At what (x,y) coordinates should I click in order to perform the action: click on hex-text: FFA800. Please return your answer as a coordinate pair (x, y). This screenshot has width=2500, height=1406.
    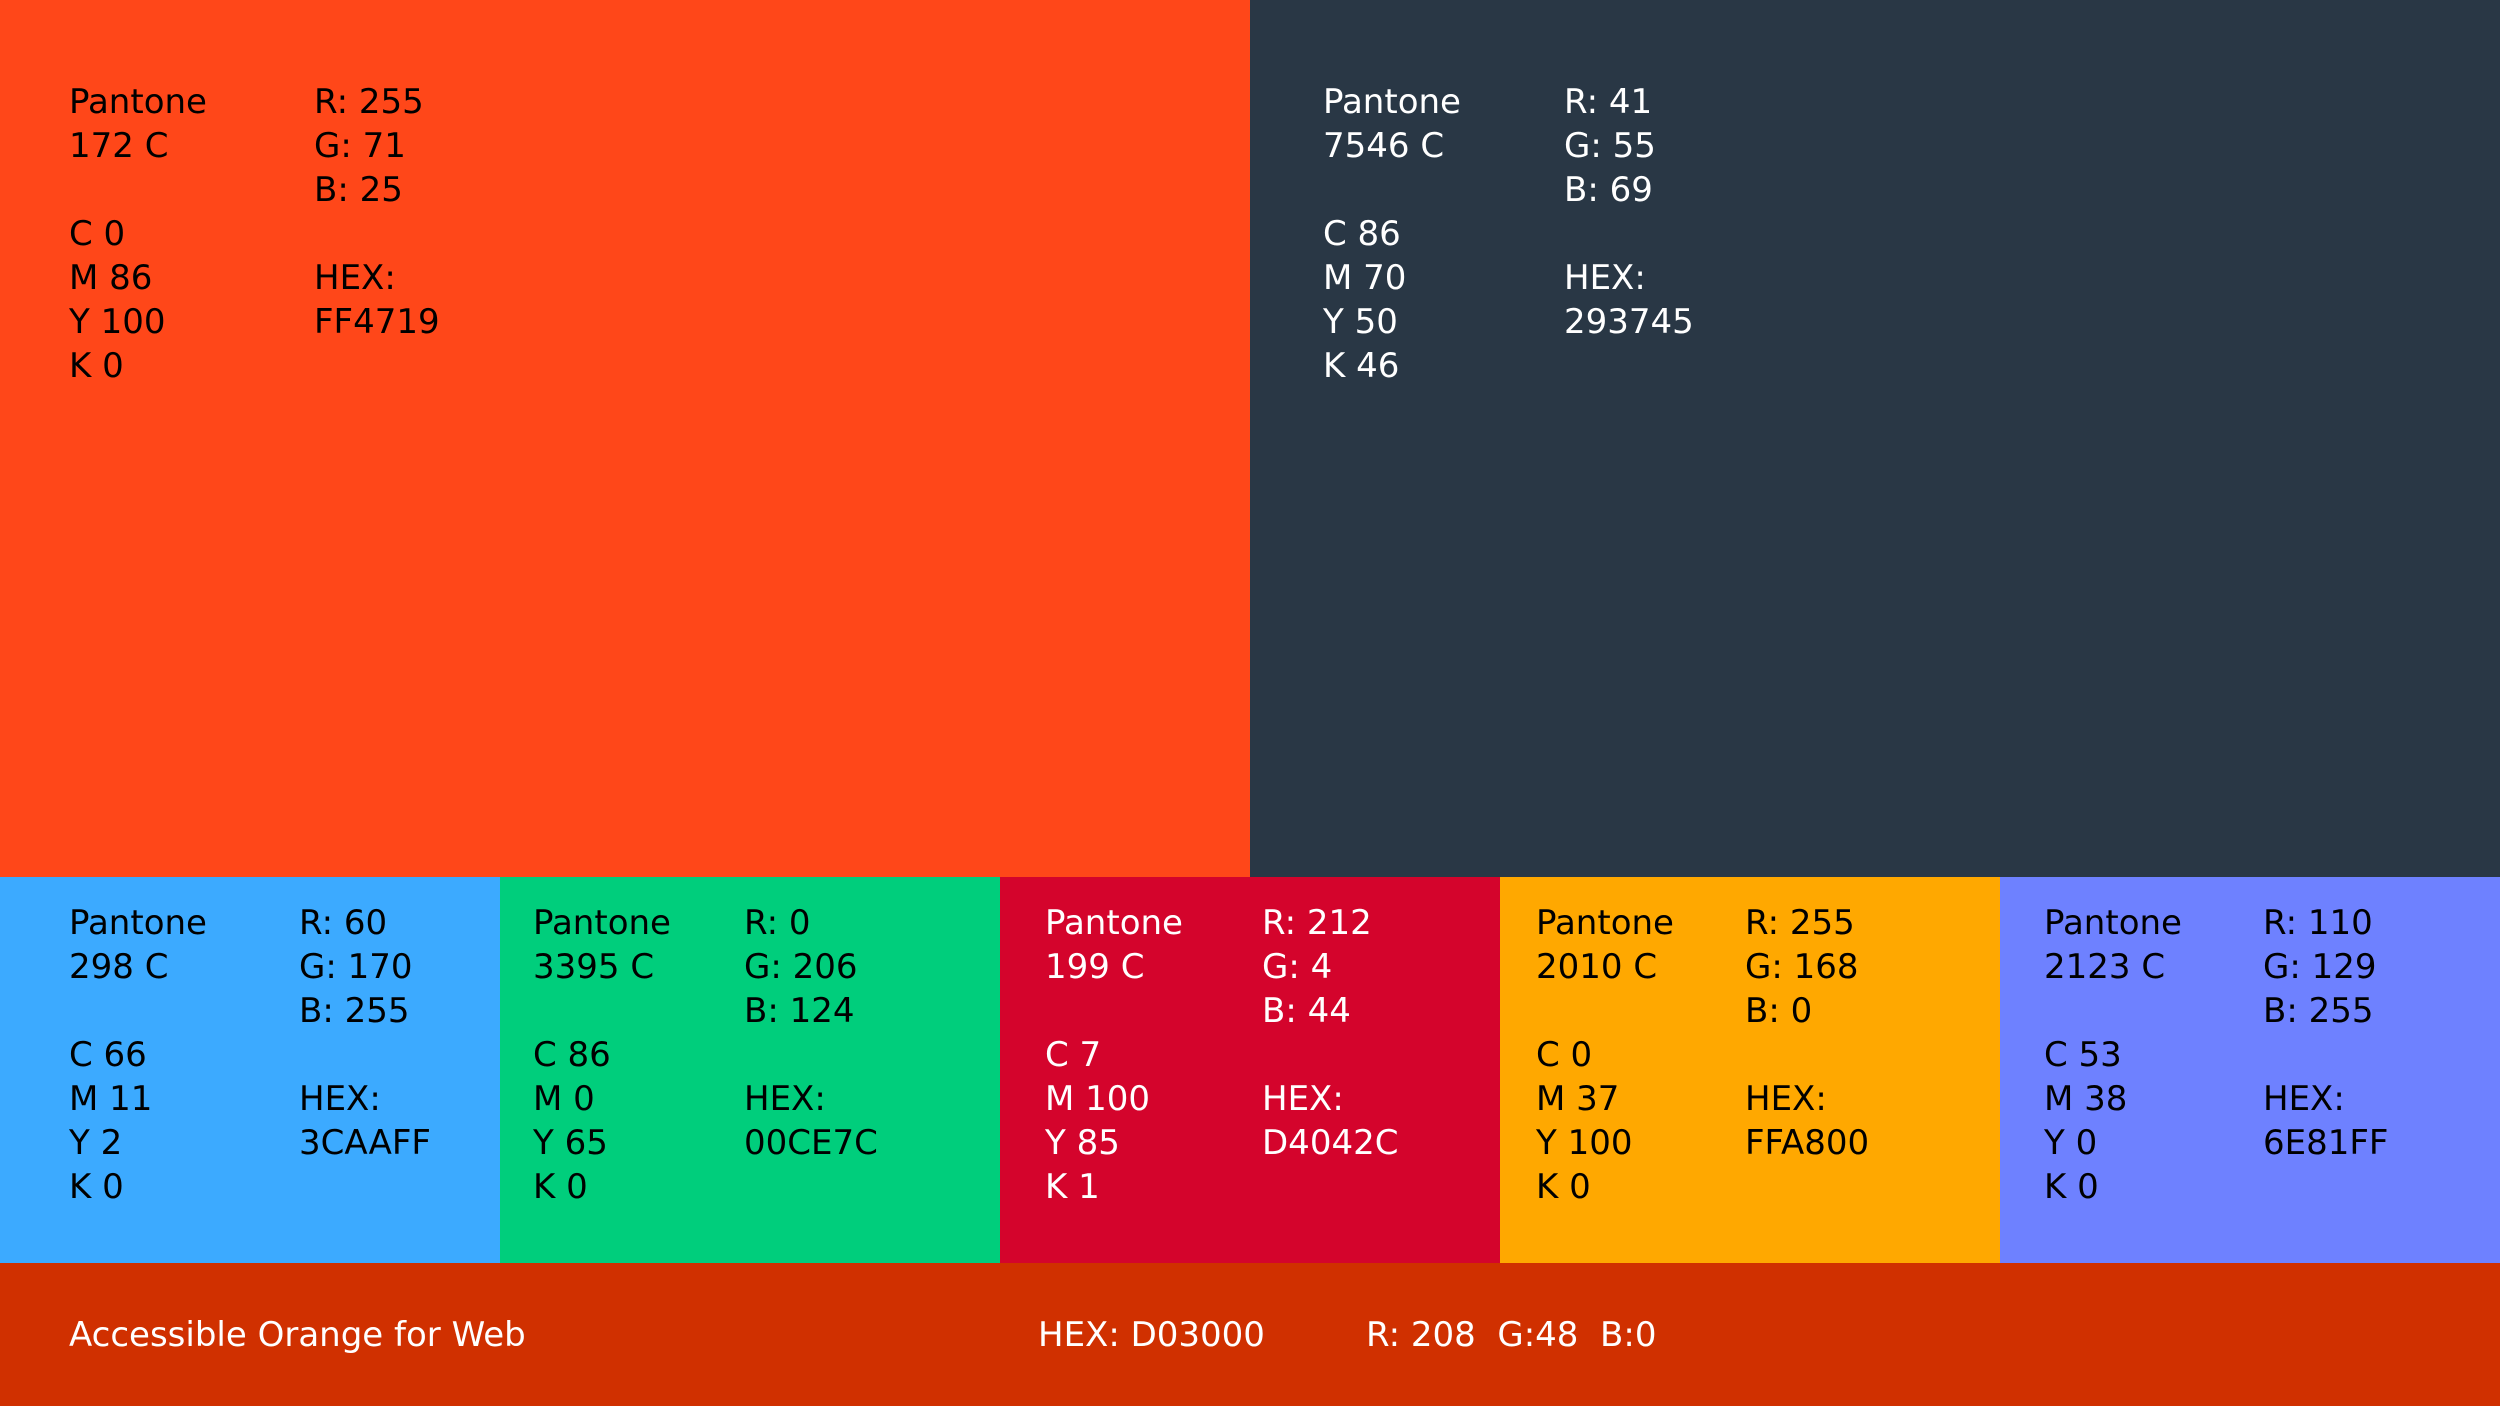
    Looking at the image, I should click on (1807, 1143).